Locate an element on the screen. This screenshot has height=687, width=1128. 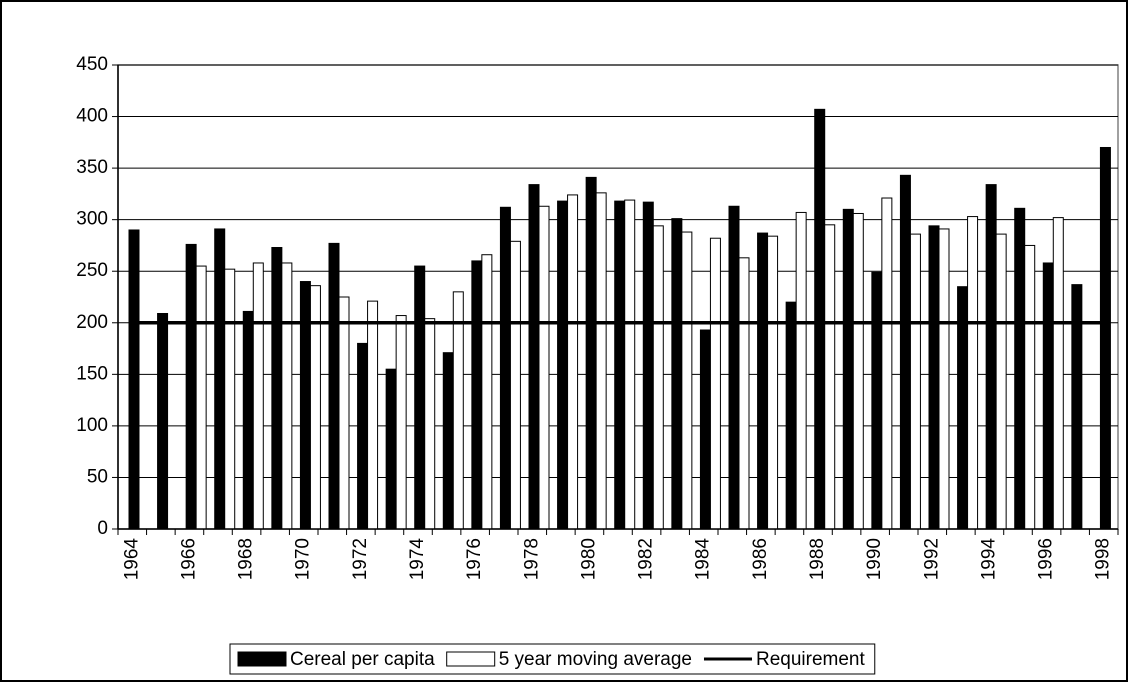
y-tick-label: 150 is located at coordinates (92, 373).